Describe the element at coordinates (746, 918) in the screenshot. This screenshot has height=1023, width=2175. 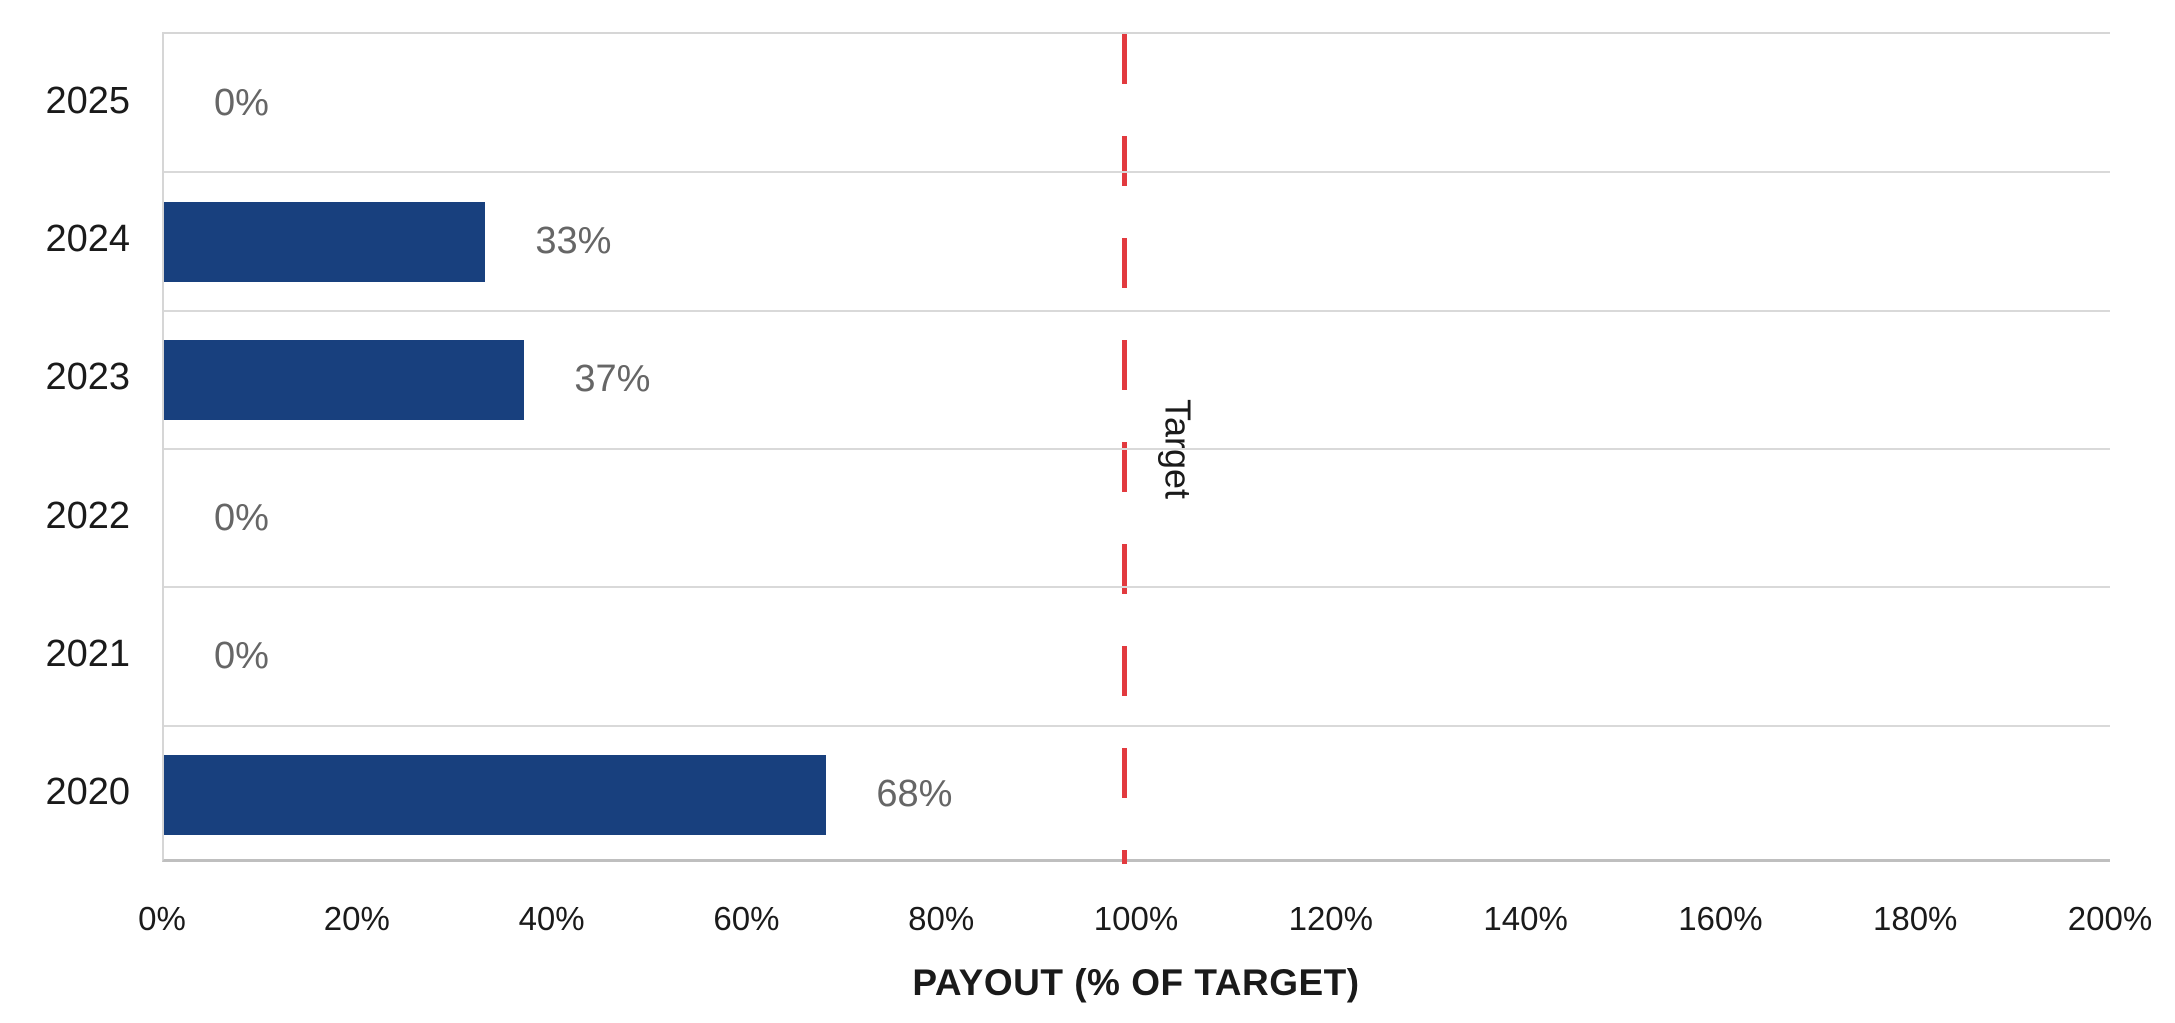
I see `x-tick-60pct: 60%` at that location.